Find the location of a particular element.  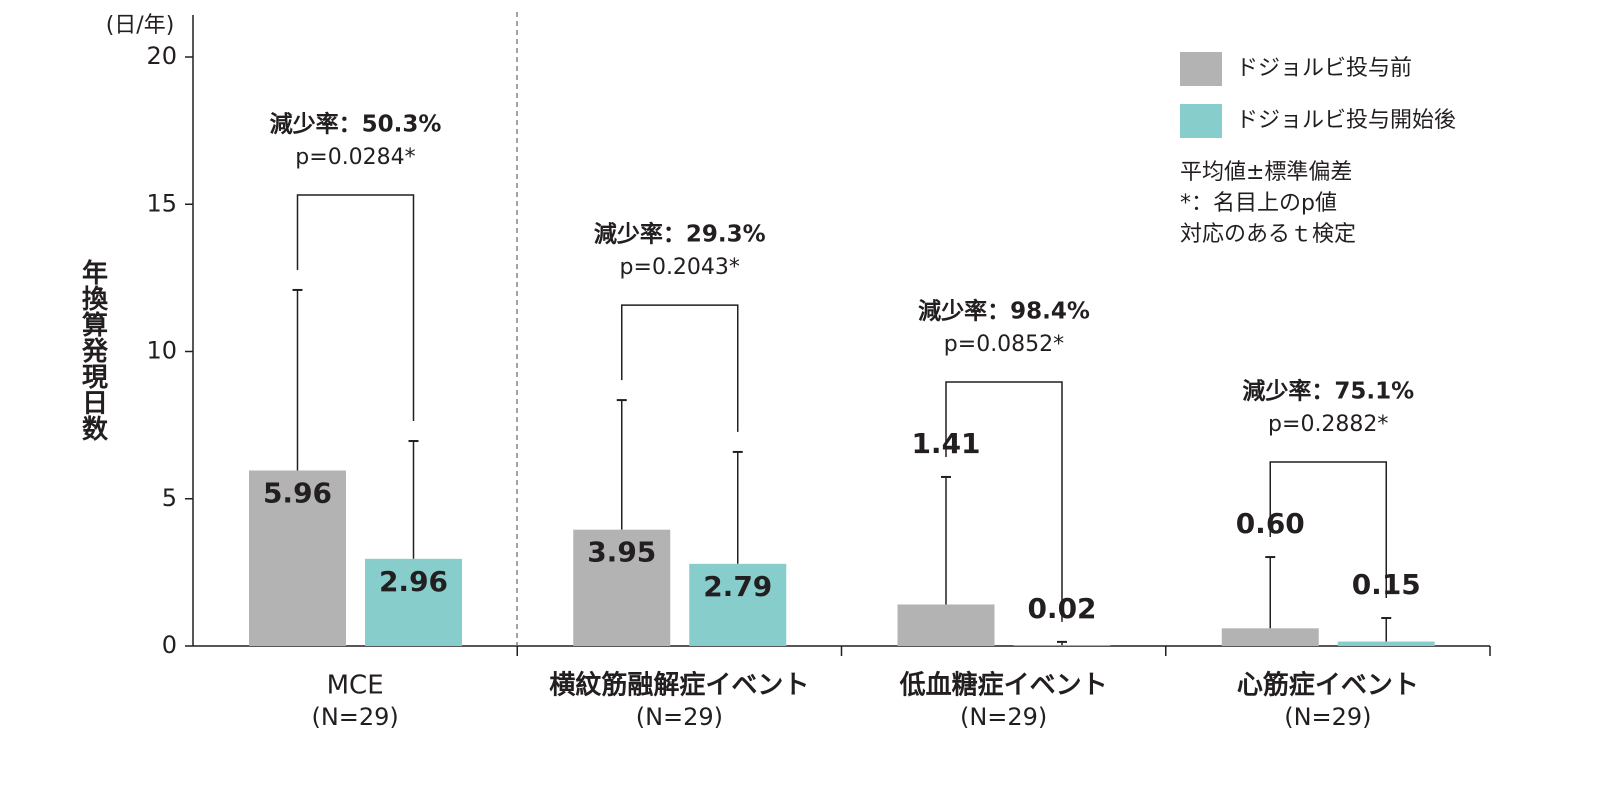

y-tick-label: 10 is located at coordinates (161, 351).